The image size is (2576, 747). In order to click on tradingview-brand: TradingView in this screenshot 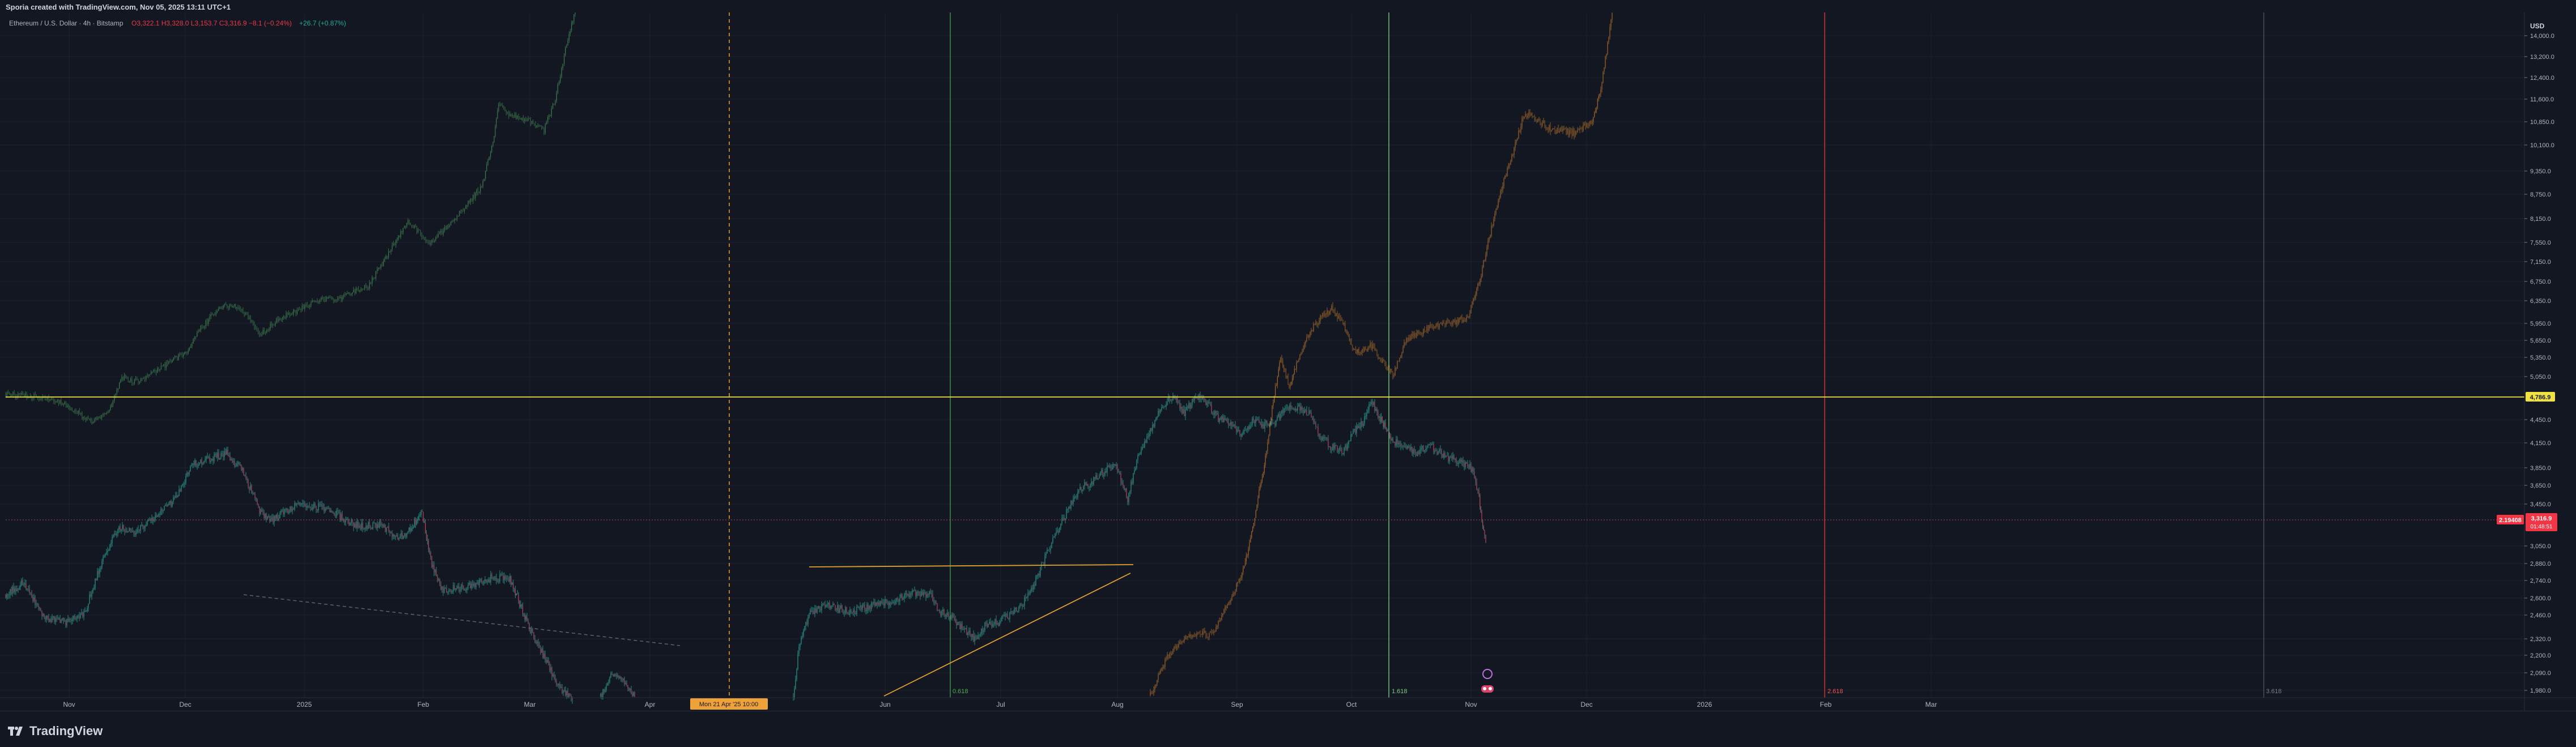, I will do `click(55, 731)`.